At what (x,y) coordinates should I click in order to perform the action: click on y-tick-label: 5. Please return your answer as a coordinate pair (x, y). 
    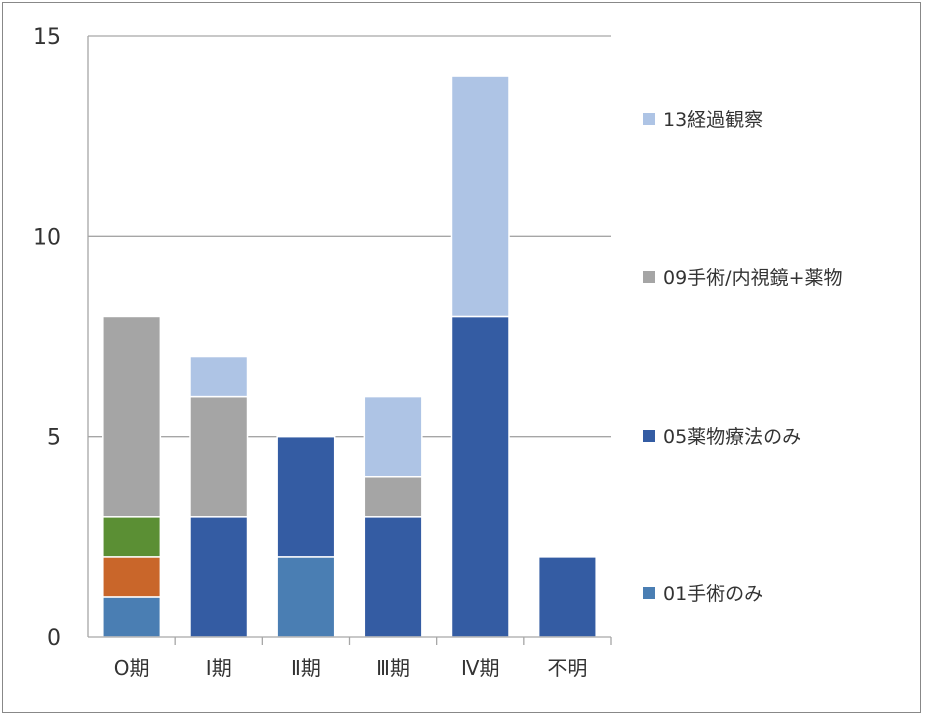
    Looking at the image, I should click on (54, 438).